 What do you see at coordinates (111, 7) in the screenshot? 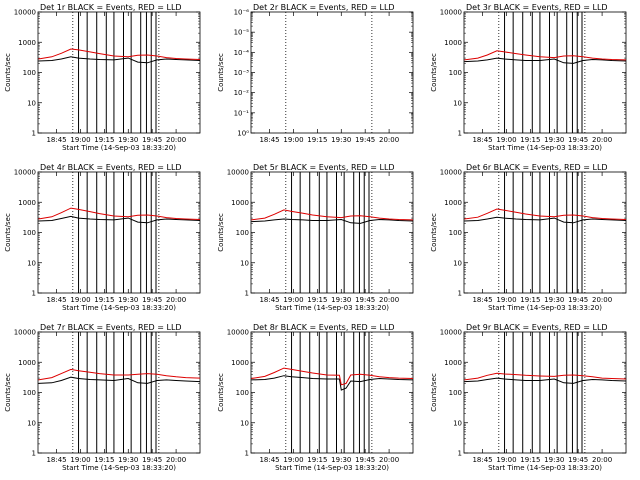
I see `panel-title: Det 1r BLACK = Events, RED = LLD` at bounding box center [111, 7].